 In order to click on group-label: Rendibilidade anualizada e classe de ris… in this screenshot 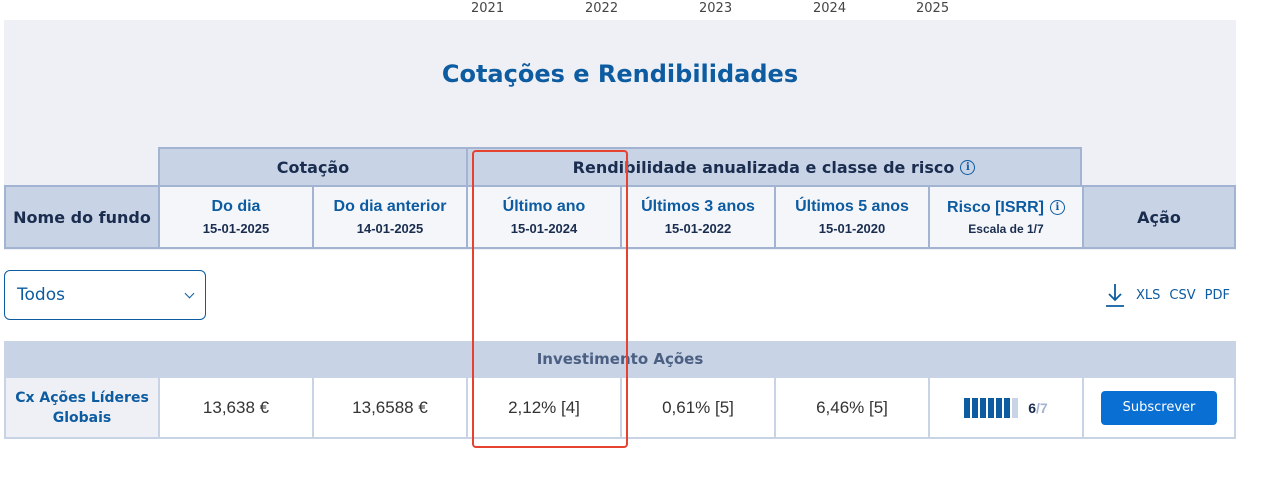, I will do `click(763, 167)`.